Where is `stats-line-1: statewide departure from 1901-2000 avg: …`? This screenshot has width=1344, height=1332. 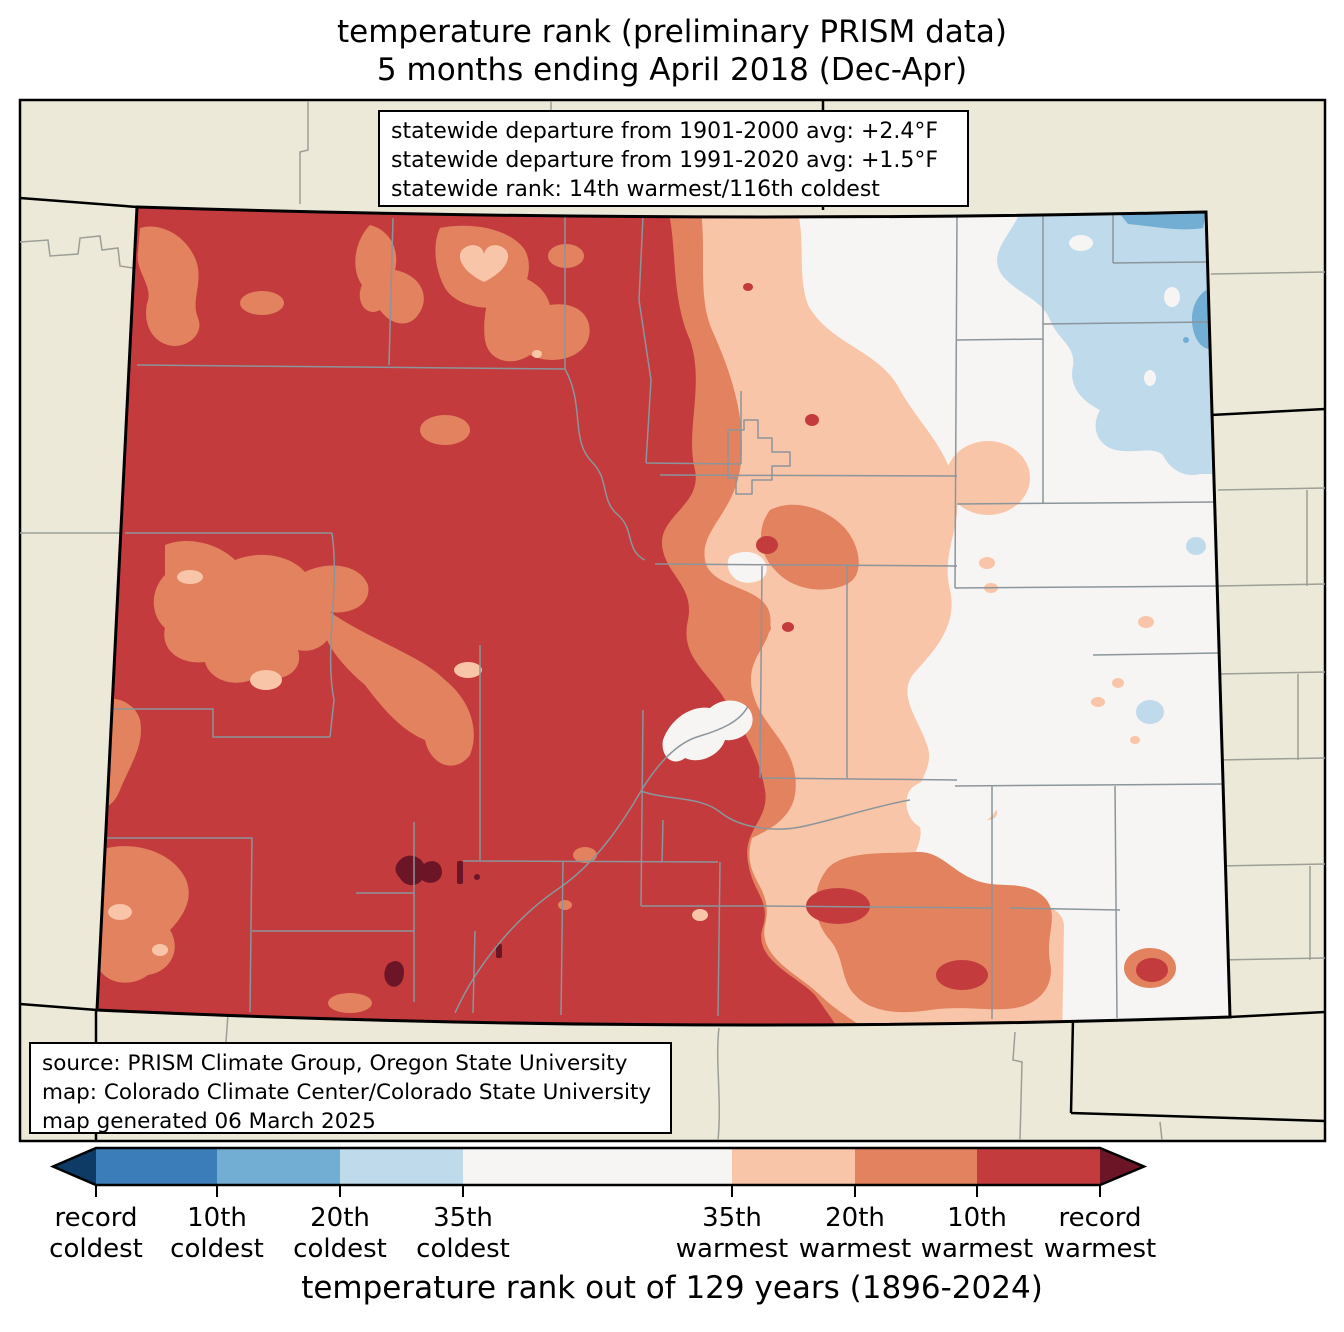
stats-line-1: statewide departure from 1901-2000 avg: … is located at coordinates (665, 131).